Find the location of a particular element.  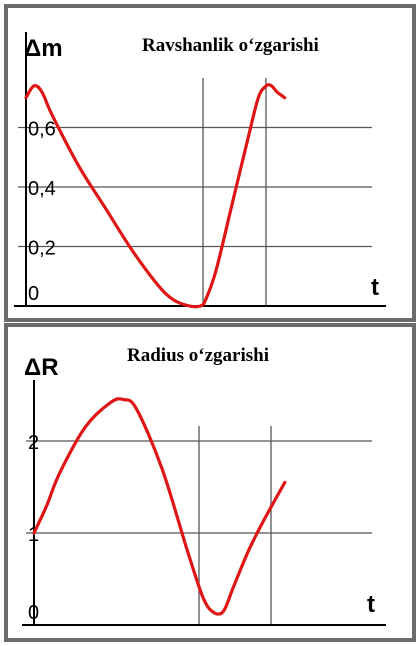

brightness-chart-title: Ravshanlik o‘zgarishi is located at coordinates (230, 45).